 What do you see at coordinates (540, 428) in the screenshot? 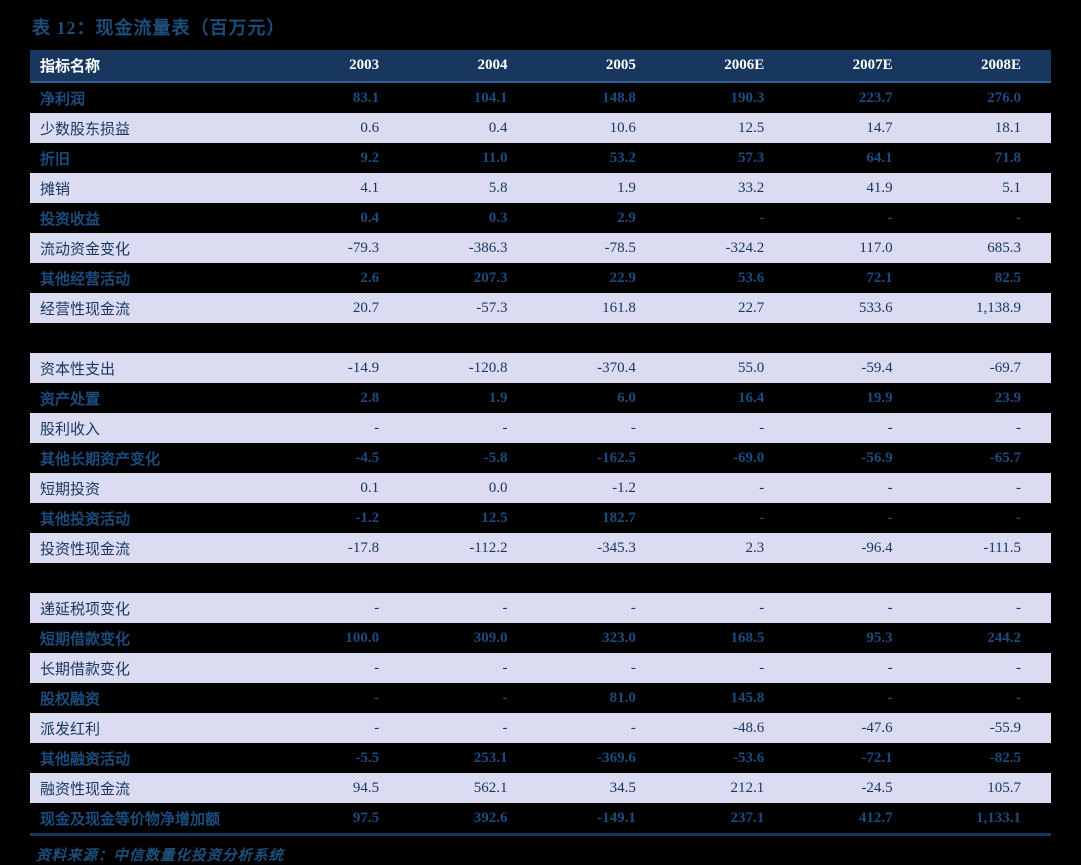
I see `table-row: 股利收入 - - - - - -` at bounding box center [540, 428].